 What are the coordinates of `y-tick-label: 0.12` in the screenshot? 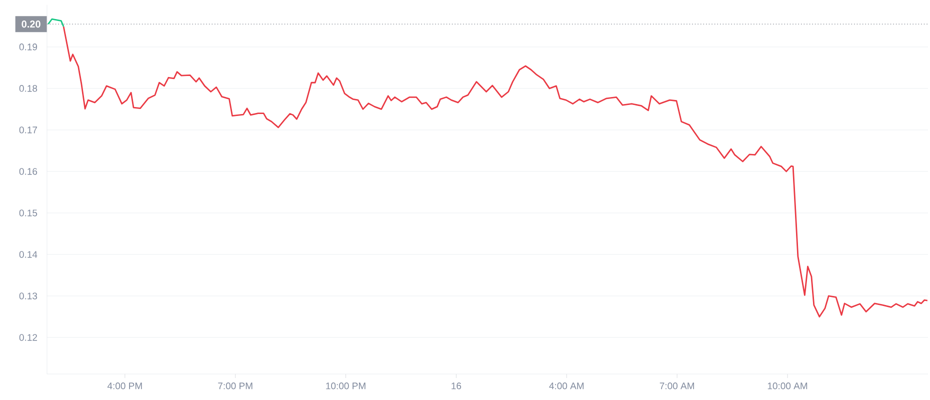 It's located at (28, 337).